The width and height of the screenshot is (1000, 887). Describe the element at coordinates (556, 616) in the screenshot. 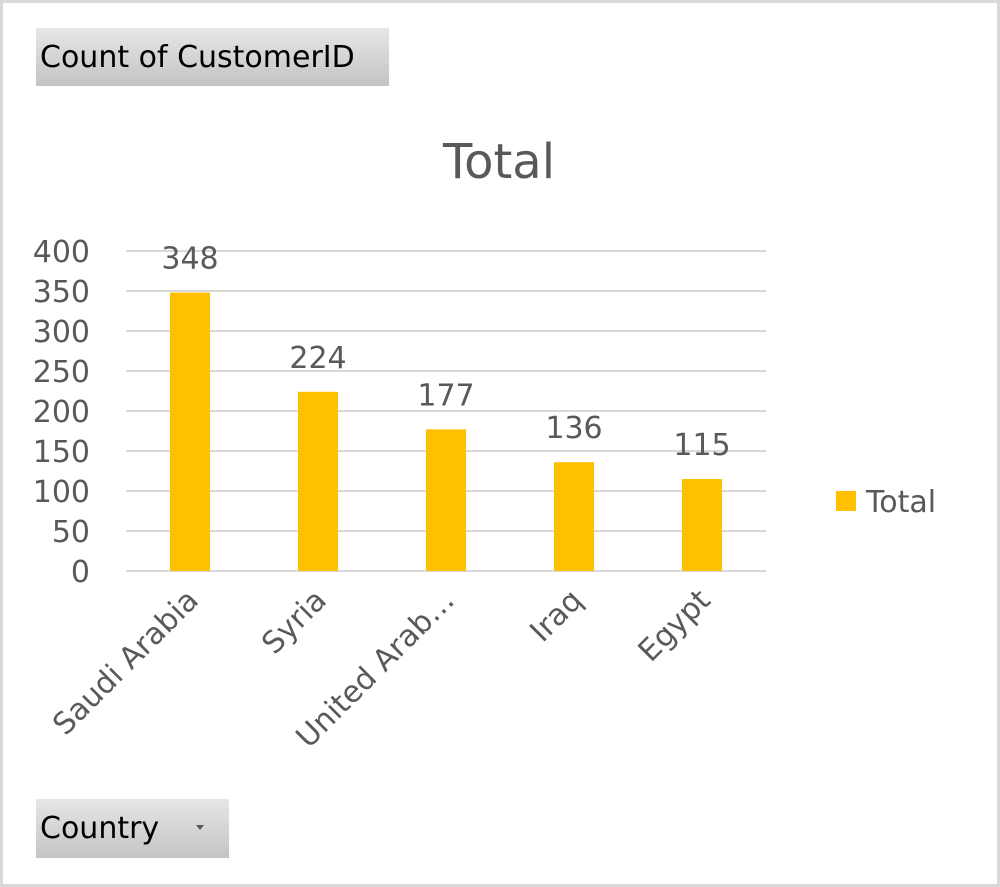

I see `x-tick-label: Iraq` at that location.